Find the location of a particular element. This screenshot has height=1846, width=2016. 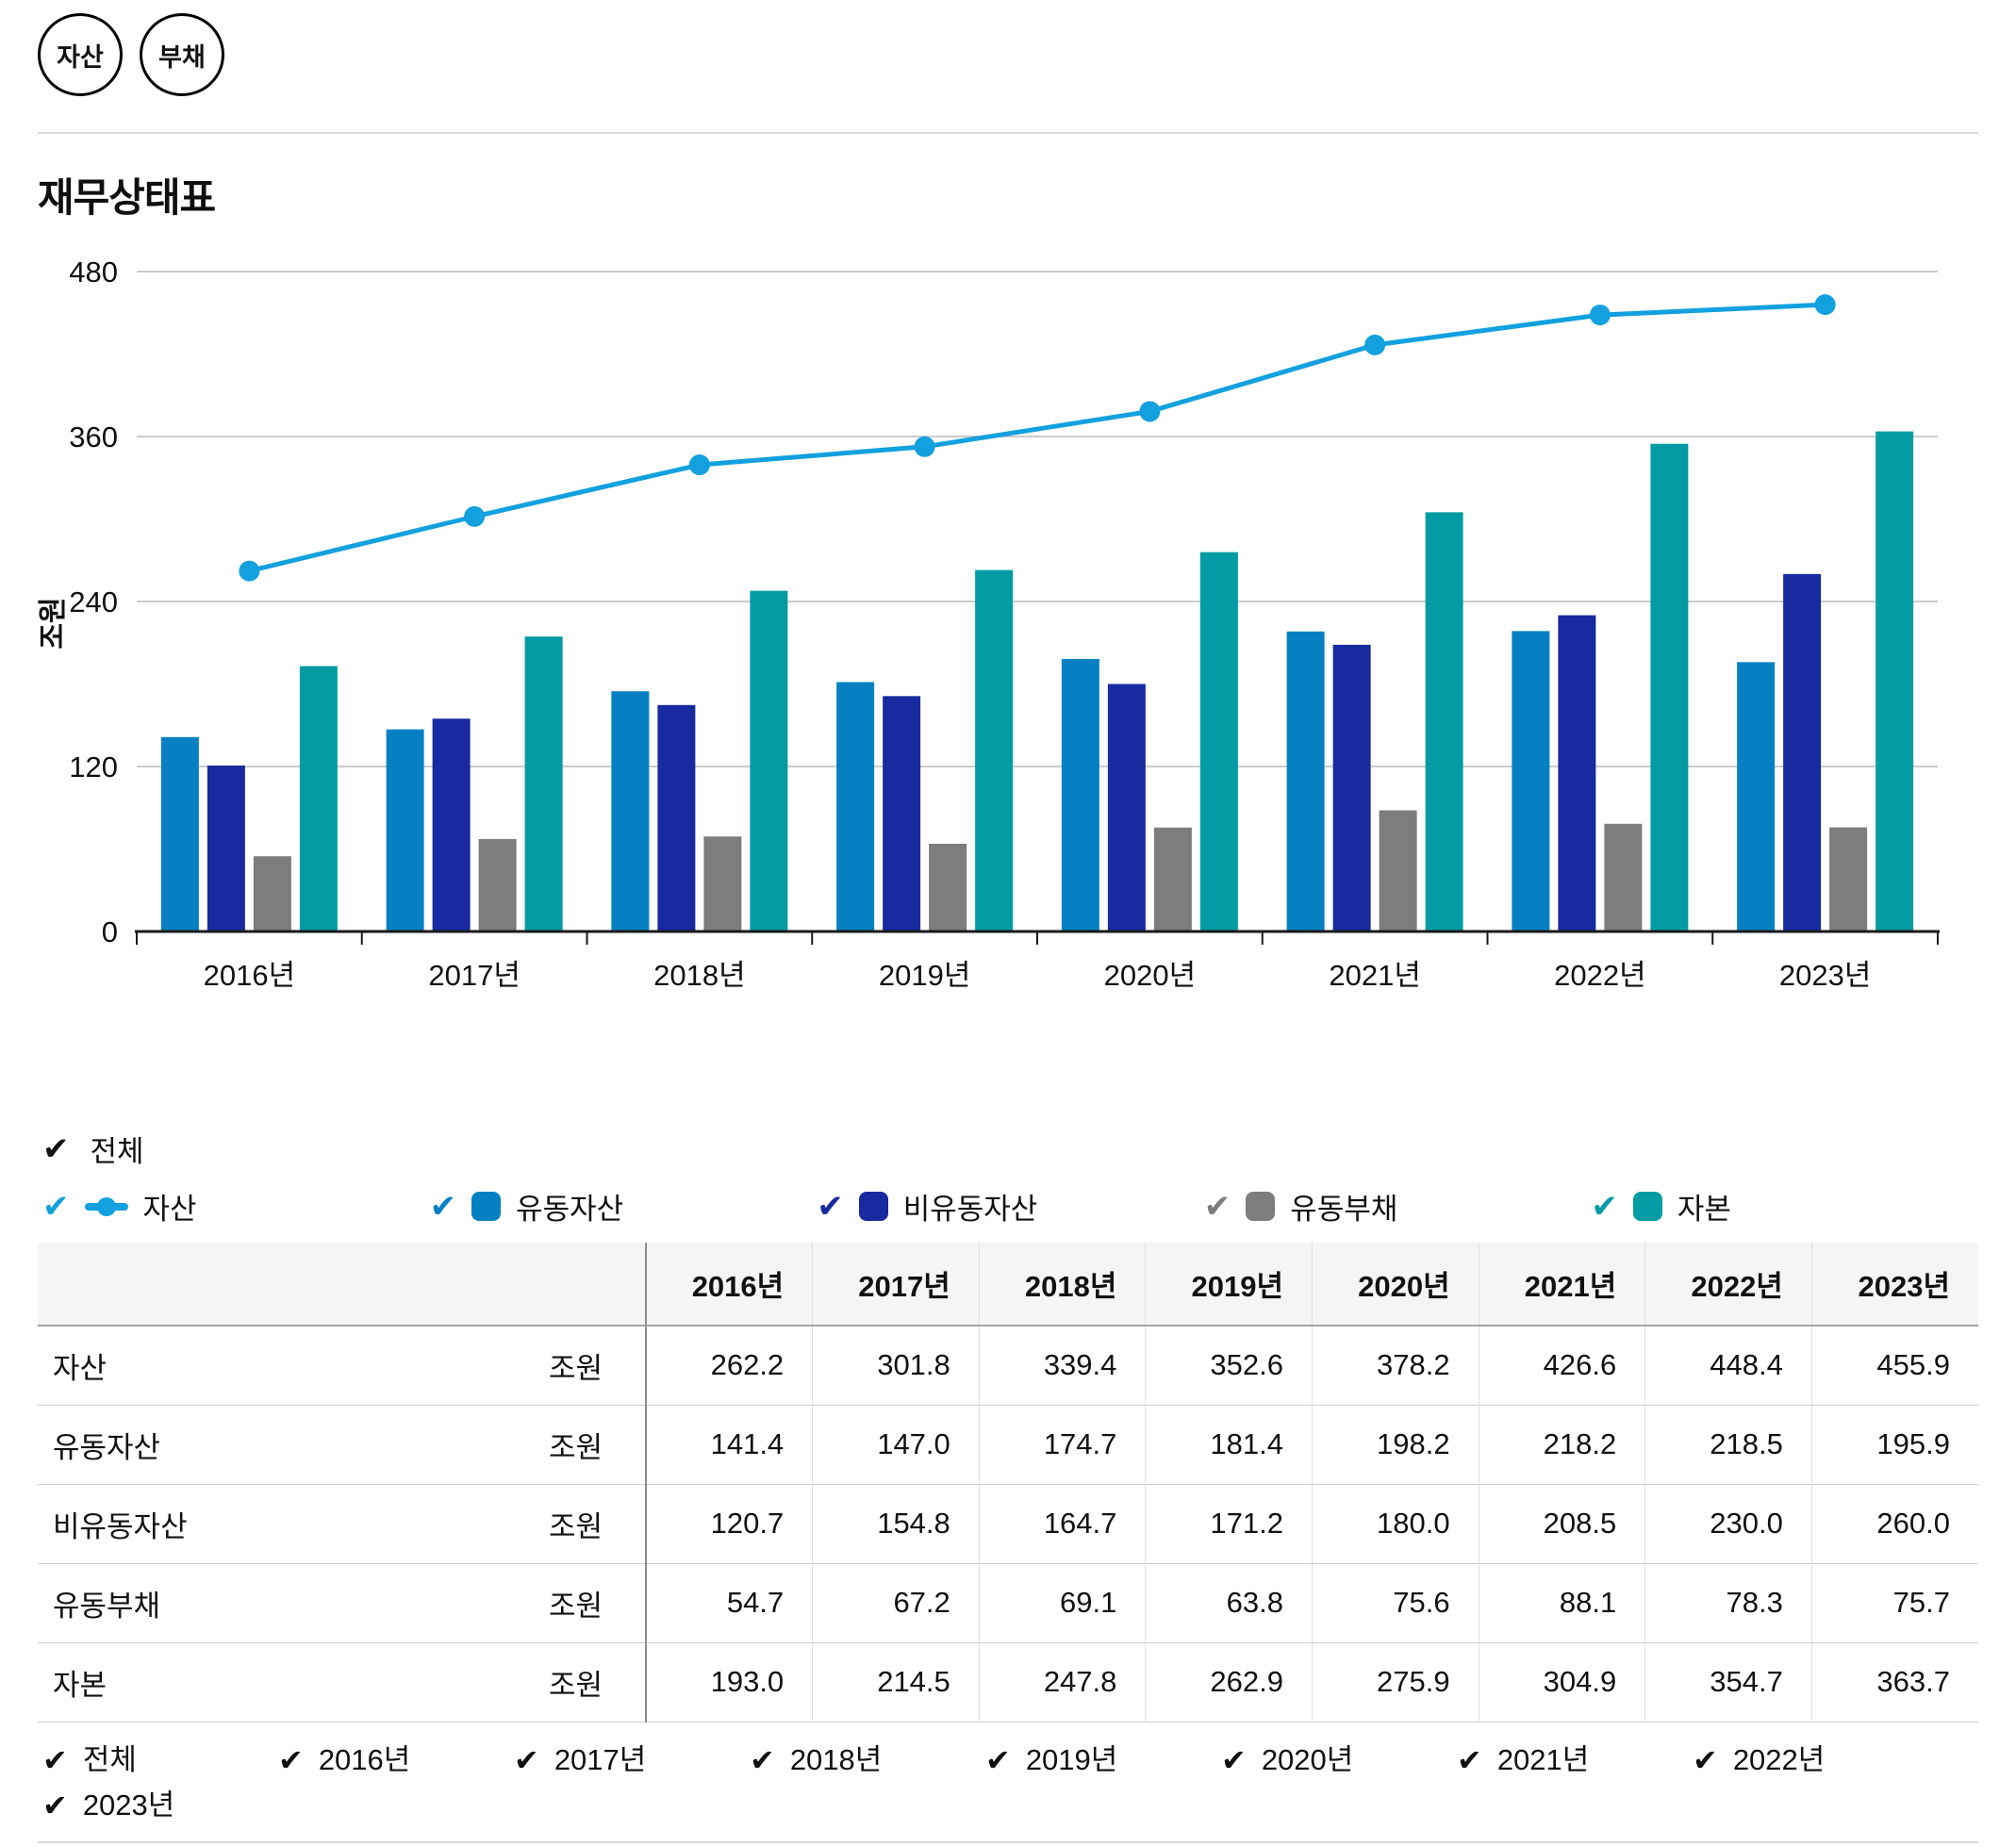

table-value-cell: 154.8 is located at coordinates (896, 1523).